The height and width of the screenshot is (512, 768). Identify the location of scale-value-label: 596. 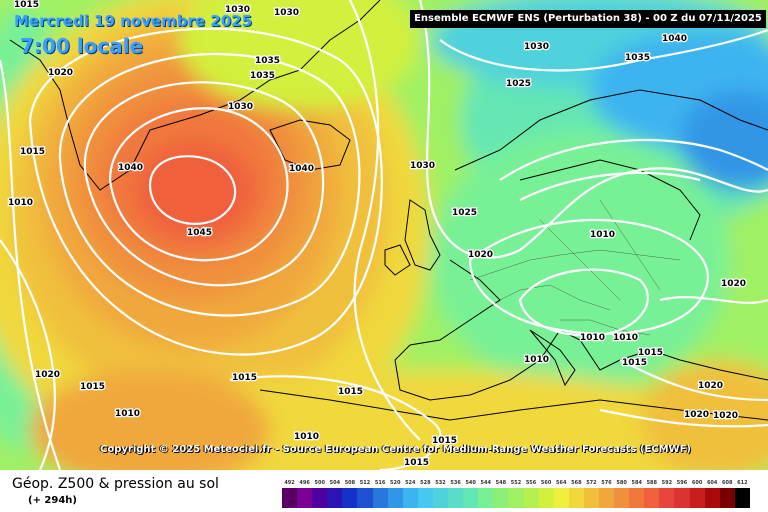
(682, 483).